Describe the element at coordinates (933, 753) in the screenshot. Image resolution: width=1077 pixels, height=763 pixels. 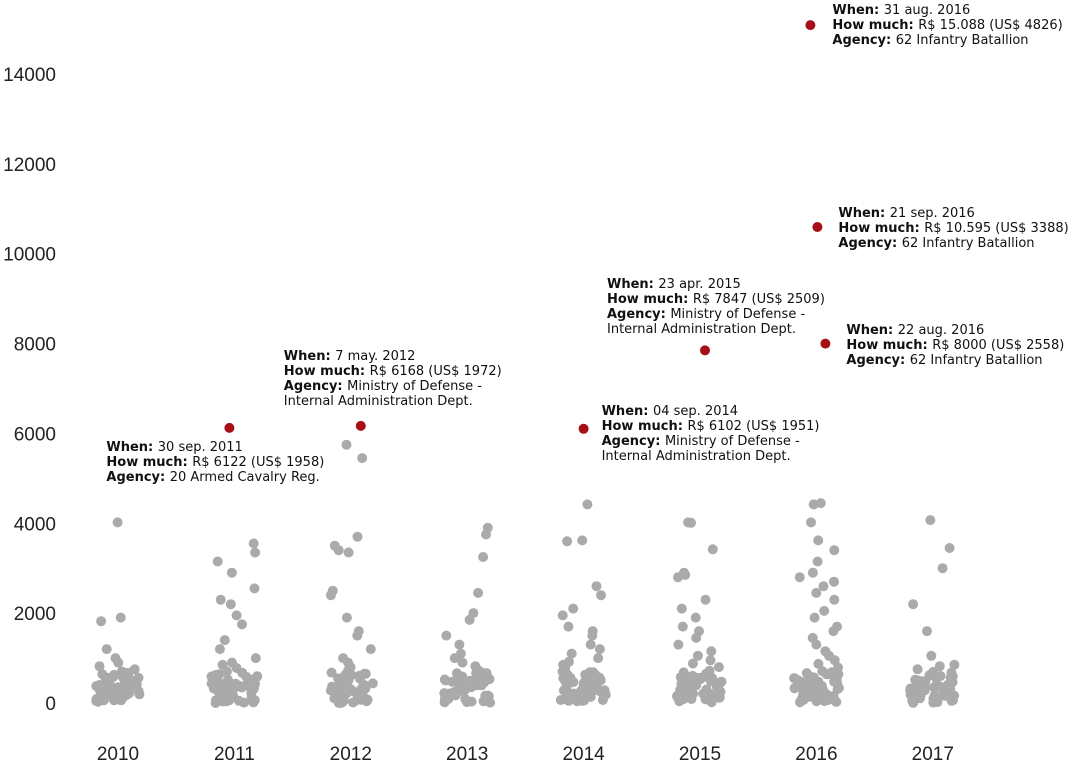
I see `x-tick-label: 2017` at that location.